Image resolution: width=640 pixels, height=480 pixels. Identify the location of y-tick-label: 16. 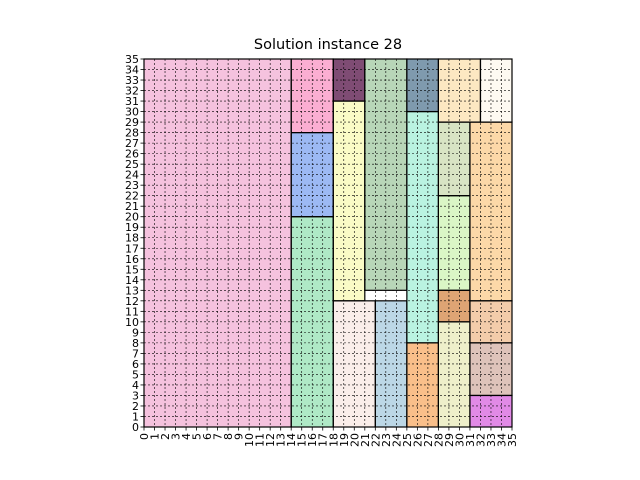
(132, 259).